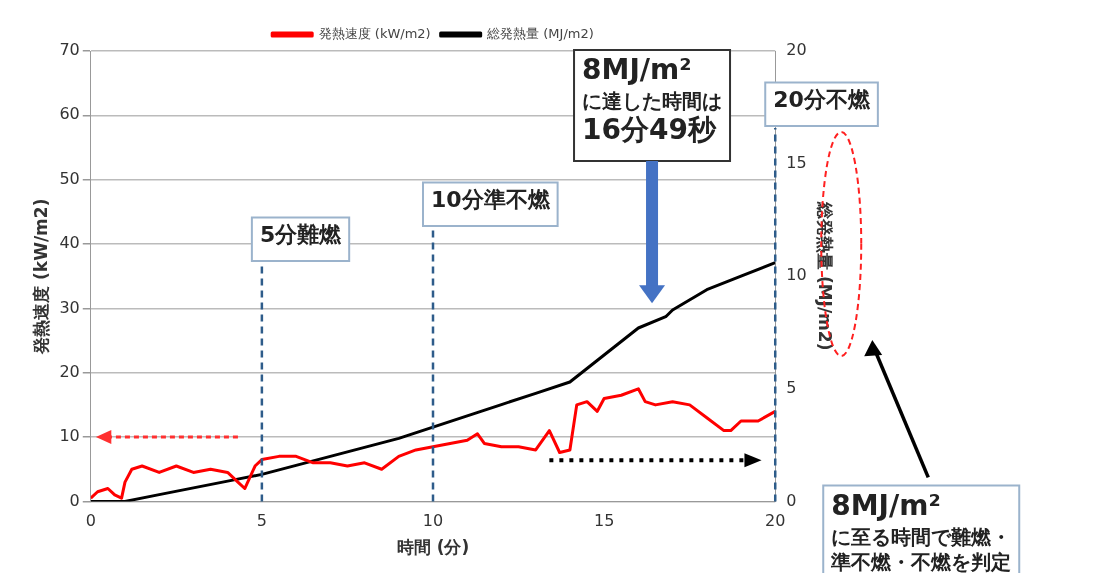 This screenshot has width=1097, height=581. Describe the element at coordinates (791, 387) in the screenshot. I see `y2-tick-label: 5` at that location.